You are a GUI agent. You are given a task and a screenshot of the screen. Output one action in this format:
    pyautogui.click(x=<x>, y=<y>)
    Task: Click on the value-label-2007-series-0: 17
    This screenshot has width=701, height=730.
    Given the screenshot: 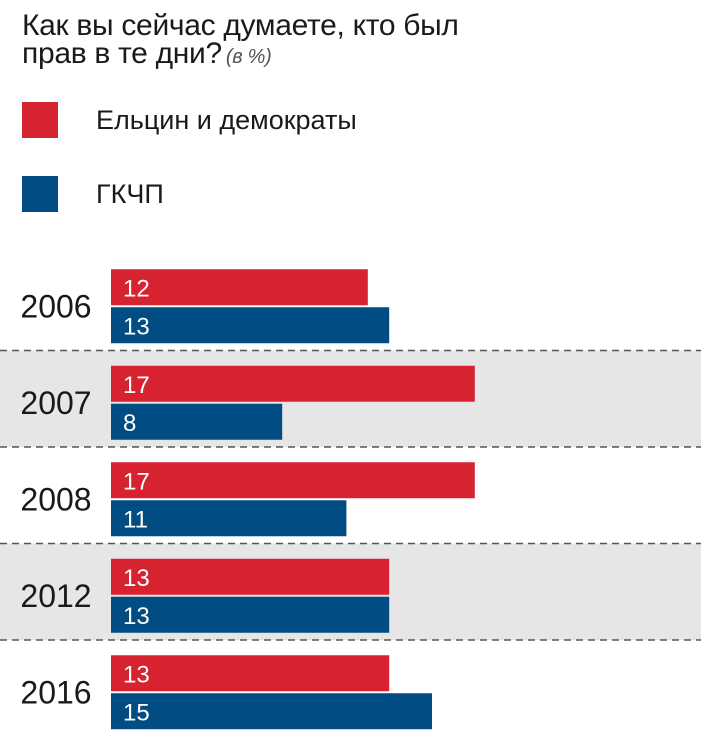 What is the action you would take?
    pyautogui.click(x=136, y=385)
    